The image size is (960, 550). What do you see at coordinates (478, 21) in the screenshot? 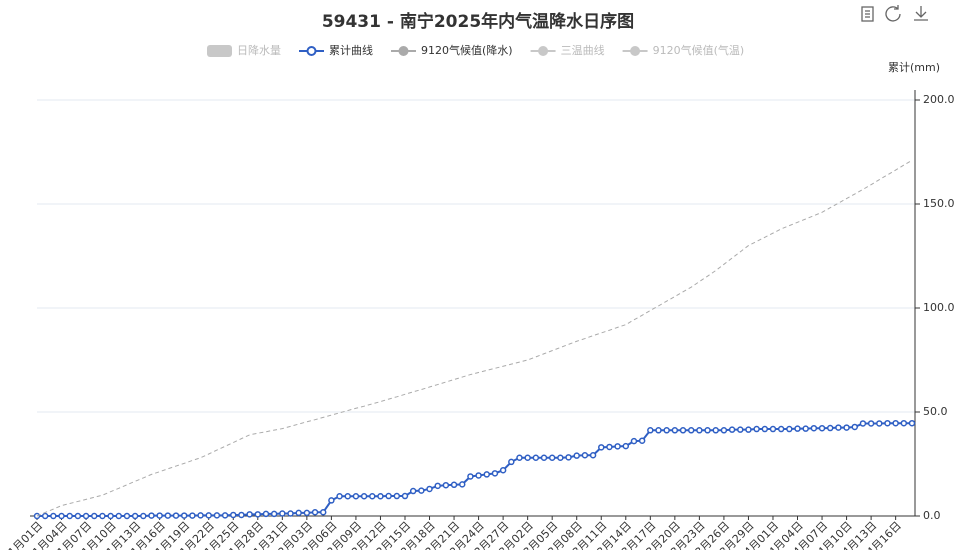
I see `chart-title: 59431 - 南宁2025年内气温降水日序图` at bounding box center [478, 21].